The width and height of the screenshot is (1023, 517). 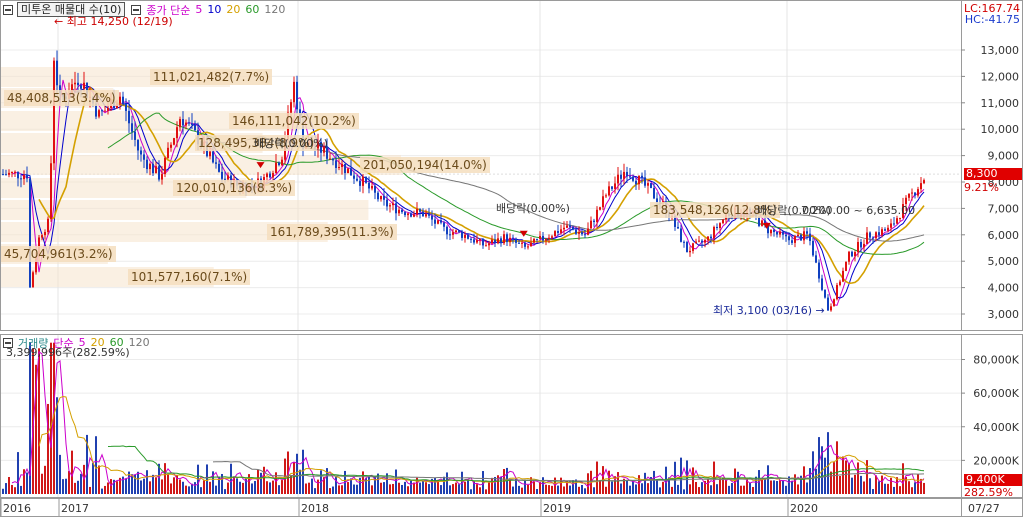 I want to click on low-annotation: 최저 3,100 (03/16) →, so click(x=769, y=310).